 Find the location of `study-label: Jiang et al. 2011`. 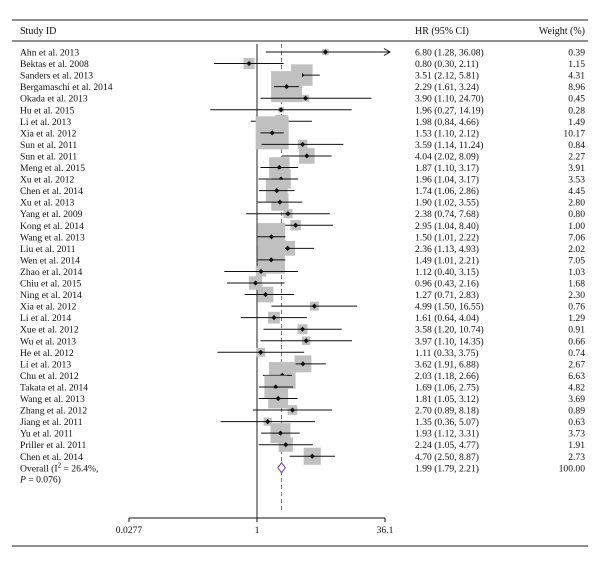

study-label: Jiang et al. 2011 is located at coordinates (51, 422).